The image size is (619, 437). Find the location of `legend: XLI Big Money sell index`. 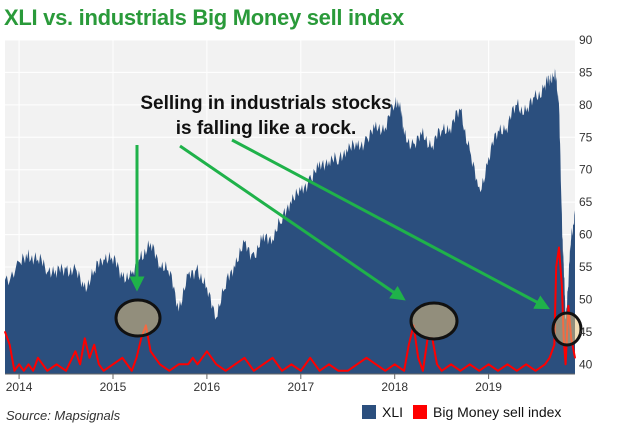

legend: XLI Big Money sell index is located at coordinates (466, 412).